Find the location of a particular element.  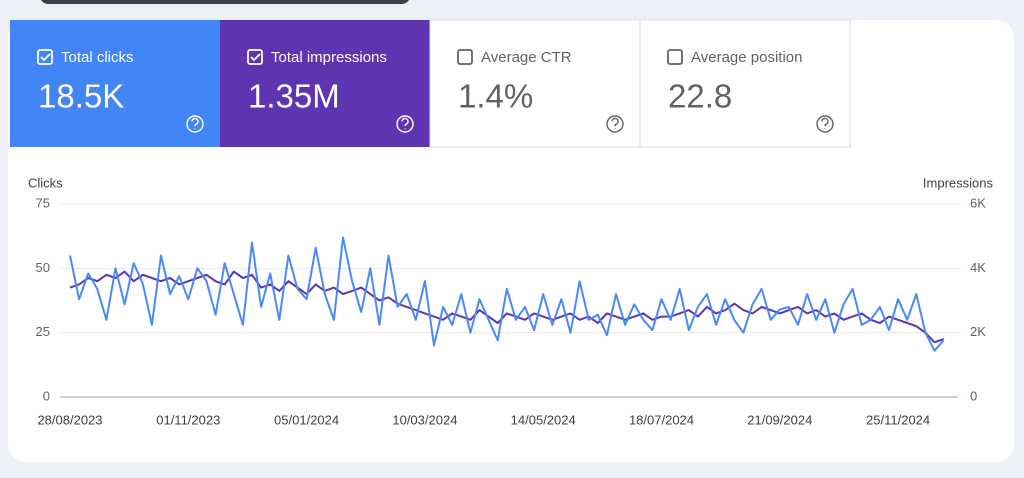

x-tick-label: 21/09/2024 is located at coordinates (779, 419).